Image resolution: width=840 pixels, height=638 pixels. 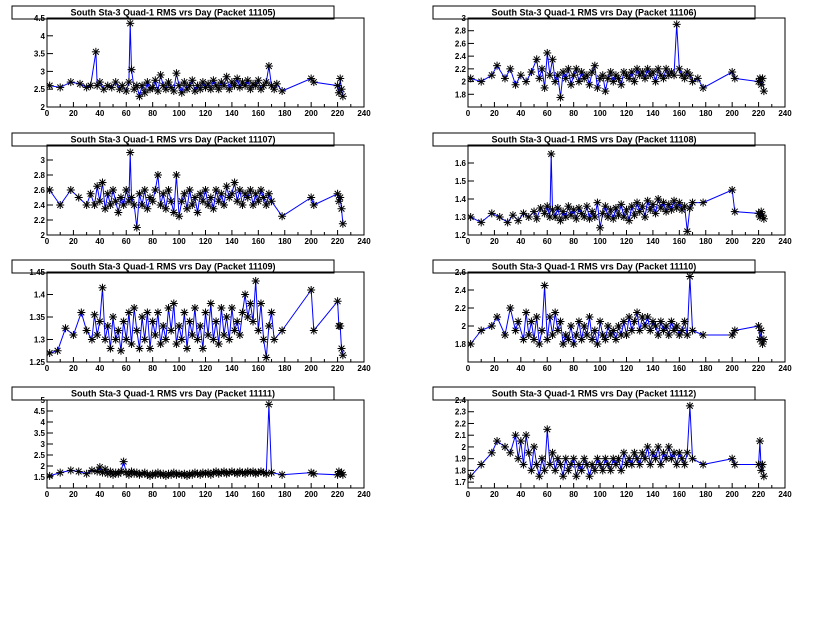 What do you see at coordinates (43, 422) in the screenshot?
I see `y-tick-label: 4` at bounding box center [43, 422].